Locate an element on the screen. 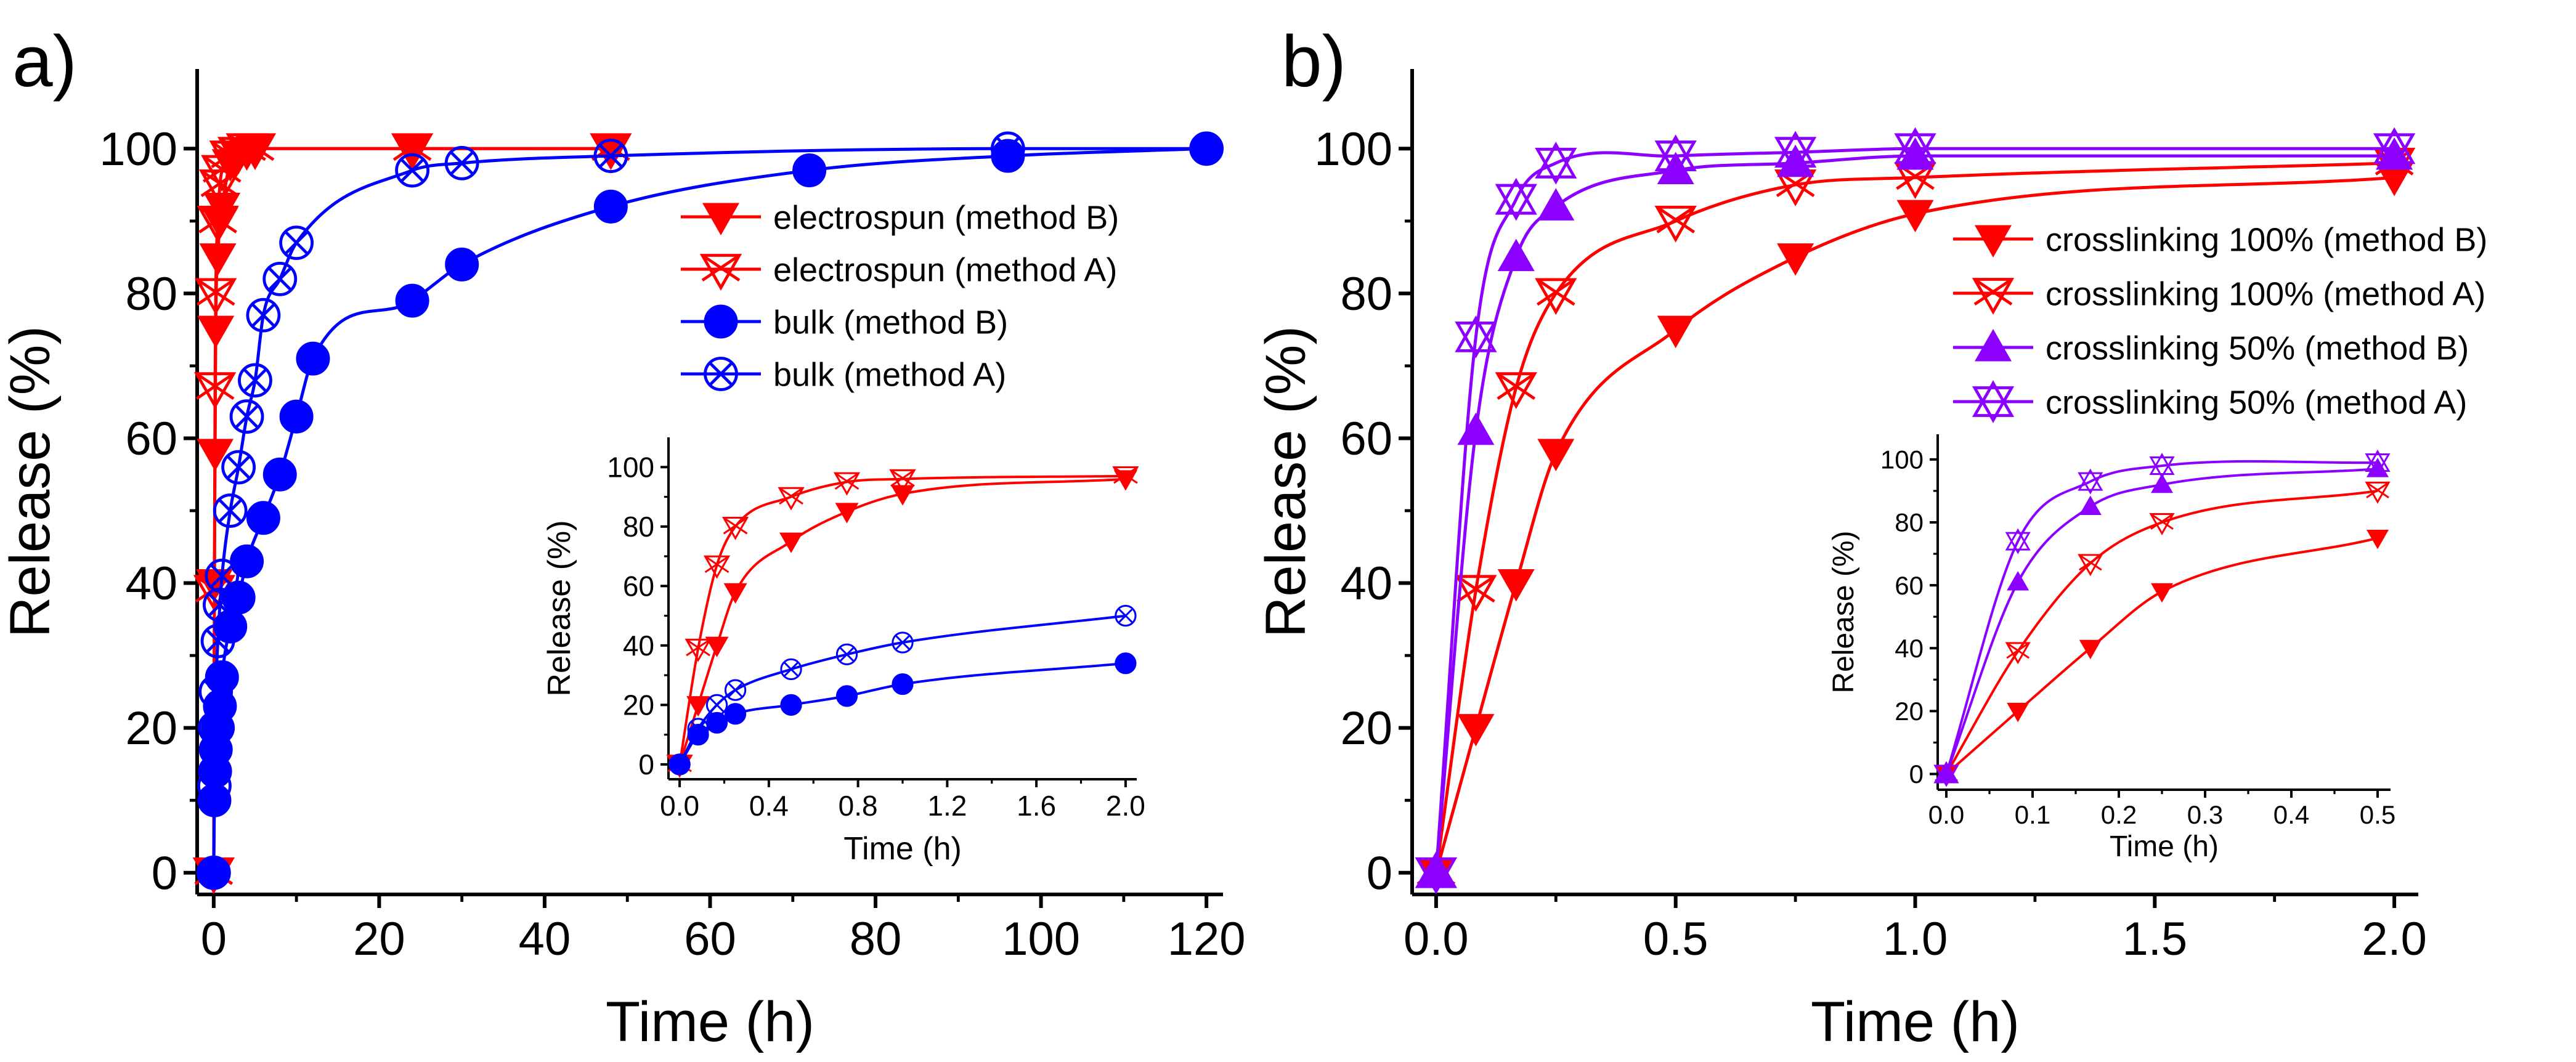 Image resolution: width=2576 pixels, height=1062 pixels. b-inset-y-tick-label: 80 is located at coordinates (1909, 522).